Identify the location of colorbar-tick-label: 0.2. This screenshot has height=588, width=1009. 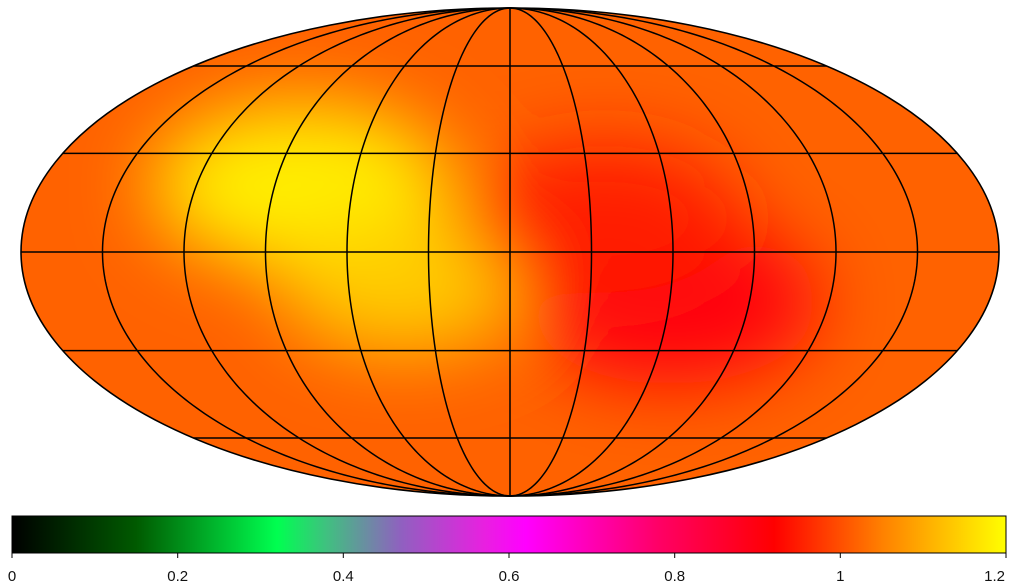
(177, 576).